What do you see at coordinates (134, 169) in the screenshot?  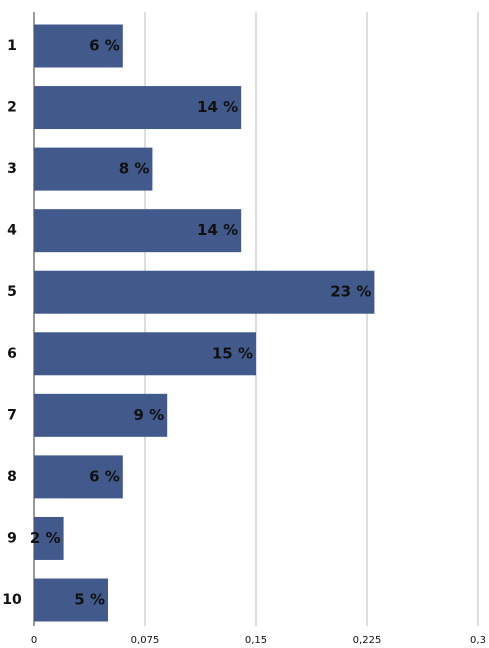 I see `data-label: 8 %` at bounding box center [134, 169].